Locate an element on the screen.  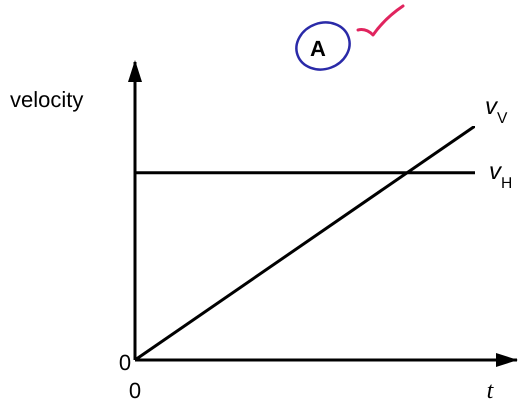
text: A is located at coordinates (318, 48).